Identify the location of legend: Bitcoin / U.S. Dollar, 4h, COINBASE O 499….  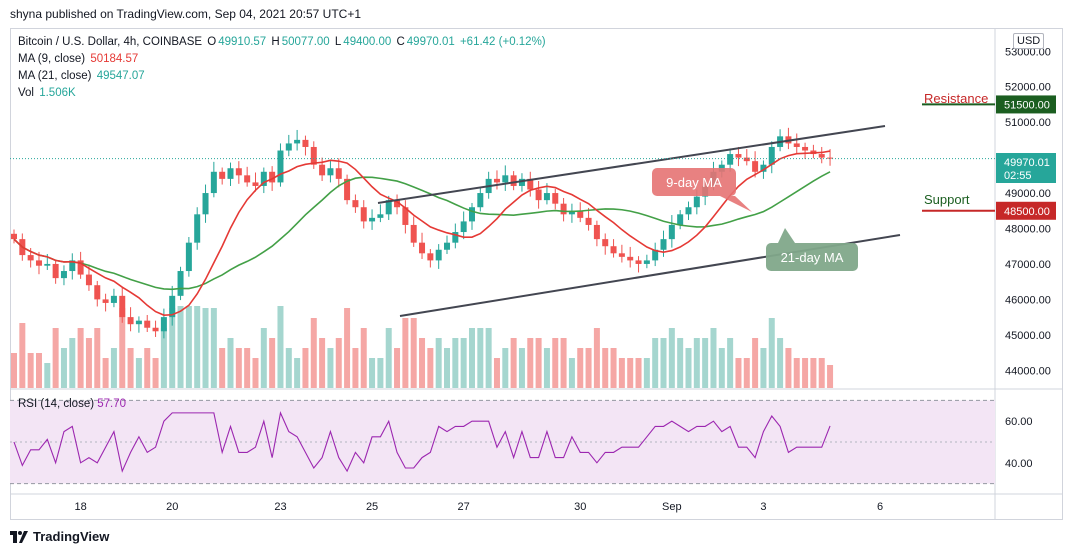
(283, 68).